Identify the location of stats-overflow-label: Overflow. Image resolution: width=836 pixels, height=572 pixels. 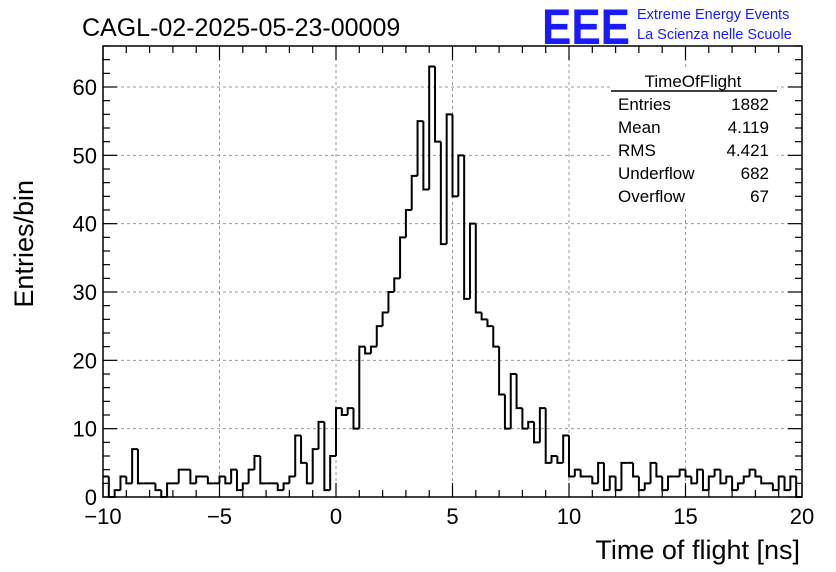
(652, 196).